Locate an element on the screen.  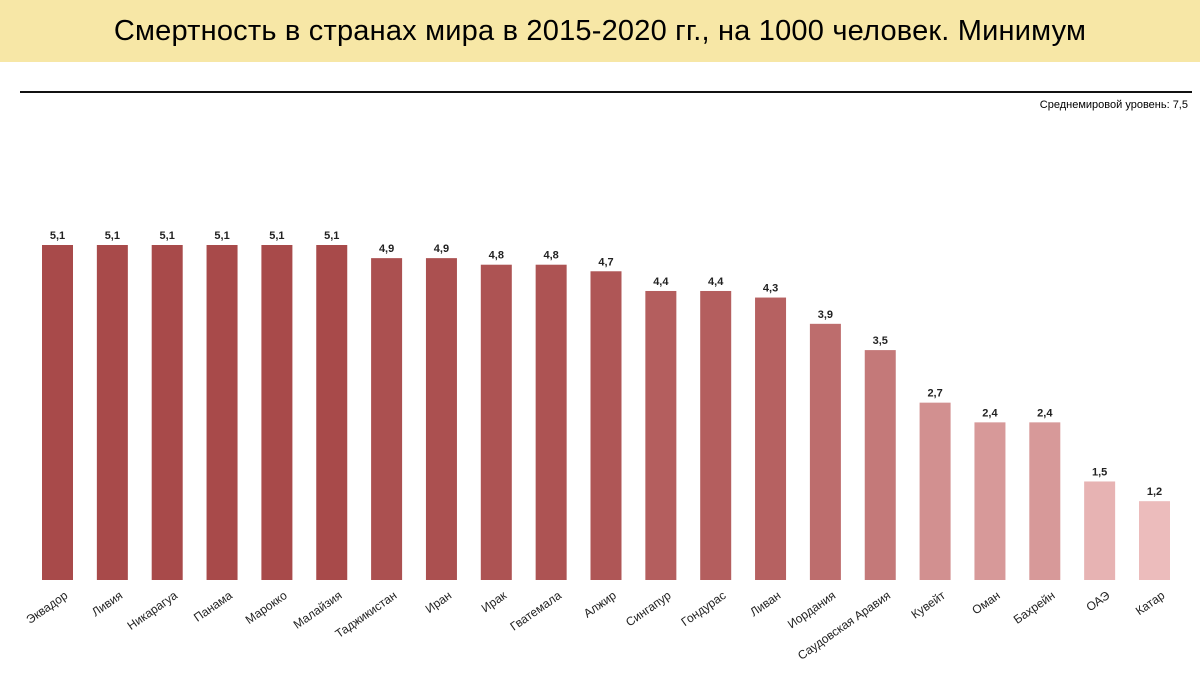
bar-value-label: 1,2 is located at coordinates (1154, 492).